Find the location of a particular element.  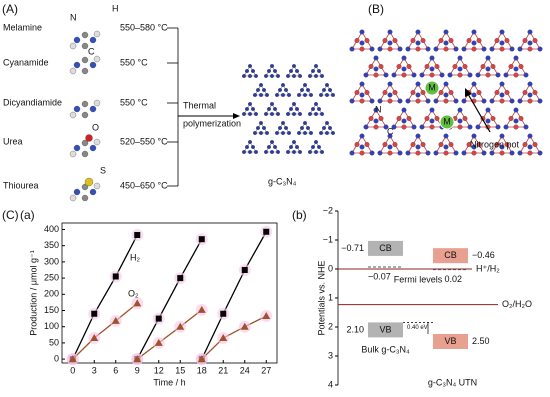

x-tick-label: 3 is located at coordinates (94, 370).